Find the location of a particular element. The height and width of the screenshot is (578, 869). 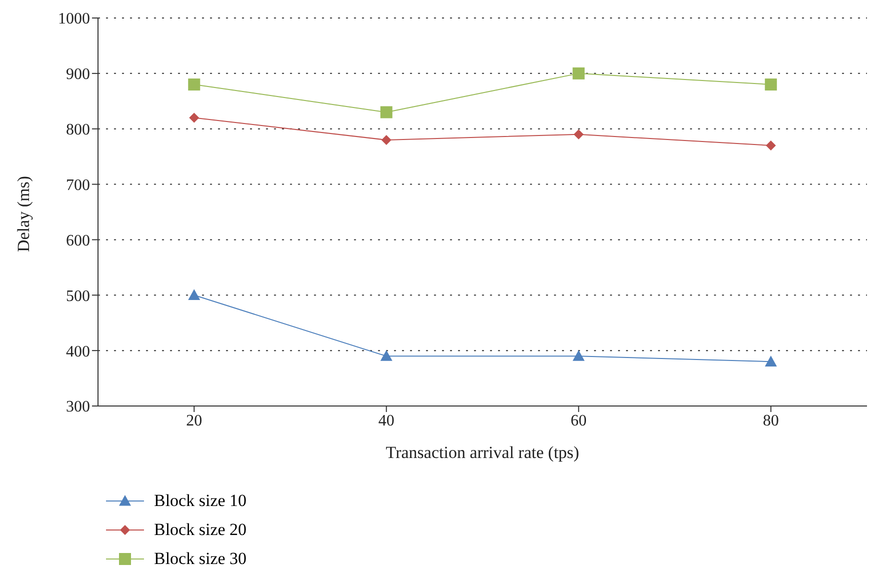

y-axis-title: Delay (ms) is located at coordinates (24, 214).